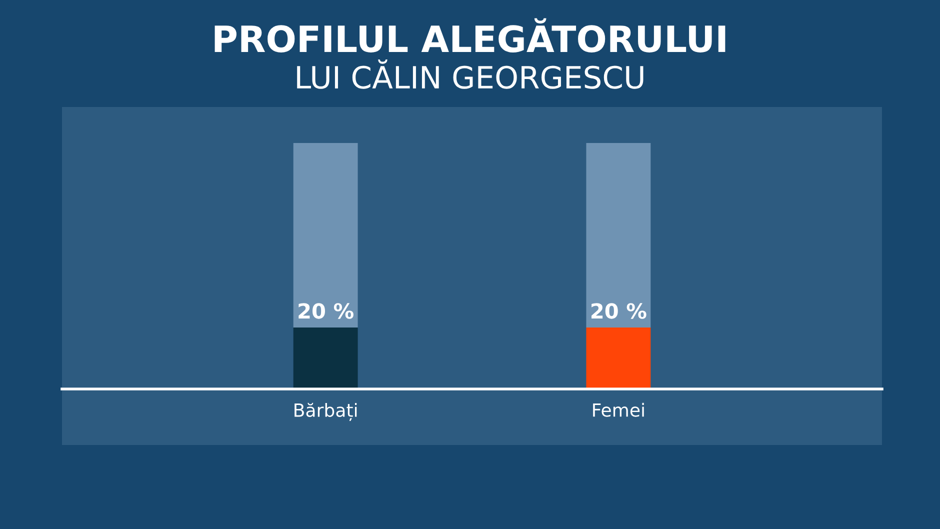  I want to click on chart-subtitle: LUI CĂLIN GEORGESCU, so click(470, 74).